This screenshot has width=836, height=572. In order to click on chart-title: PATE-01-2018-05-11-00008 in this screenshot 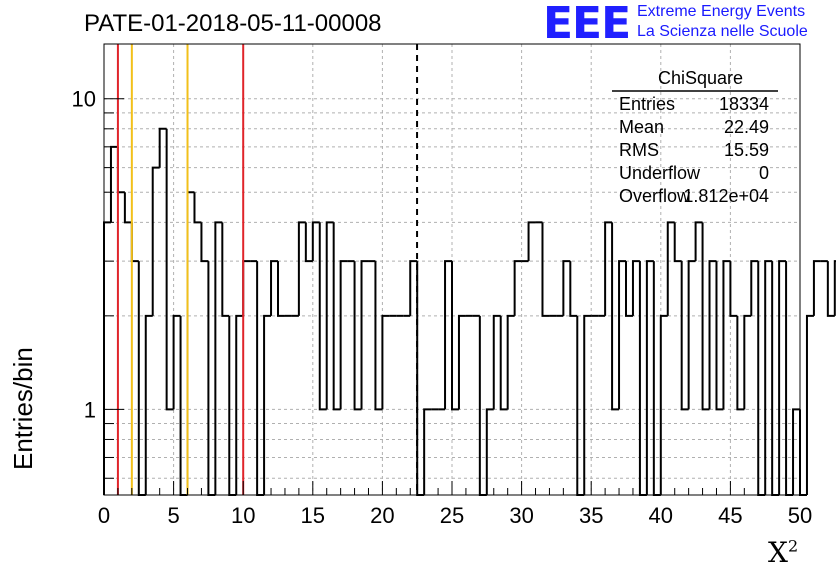, I will do `click(233, 23)`.